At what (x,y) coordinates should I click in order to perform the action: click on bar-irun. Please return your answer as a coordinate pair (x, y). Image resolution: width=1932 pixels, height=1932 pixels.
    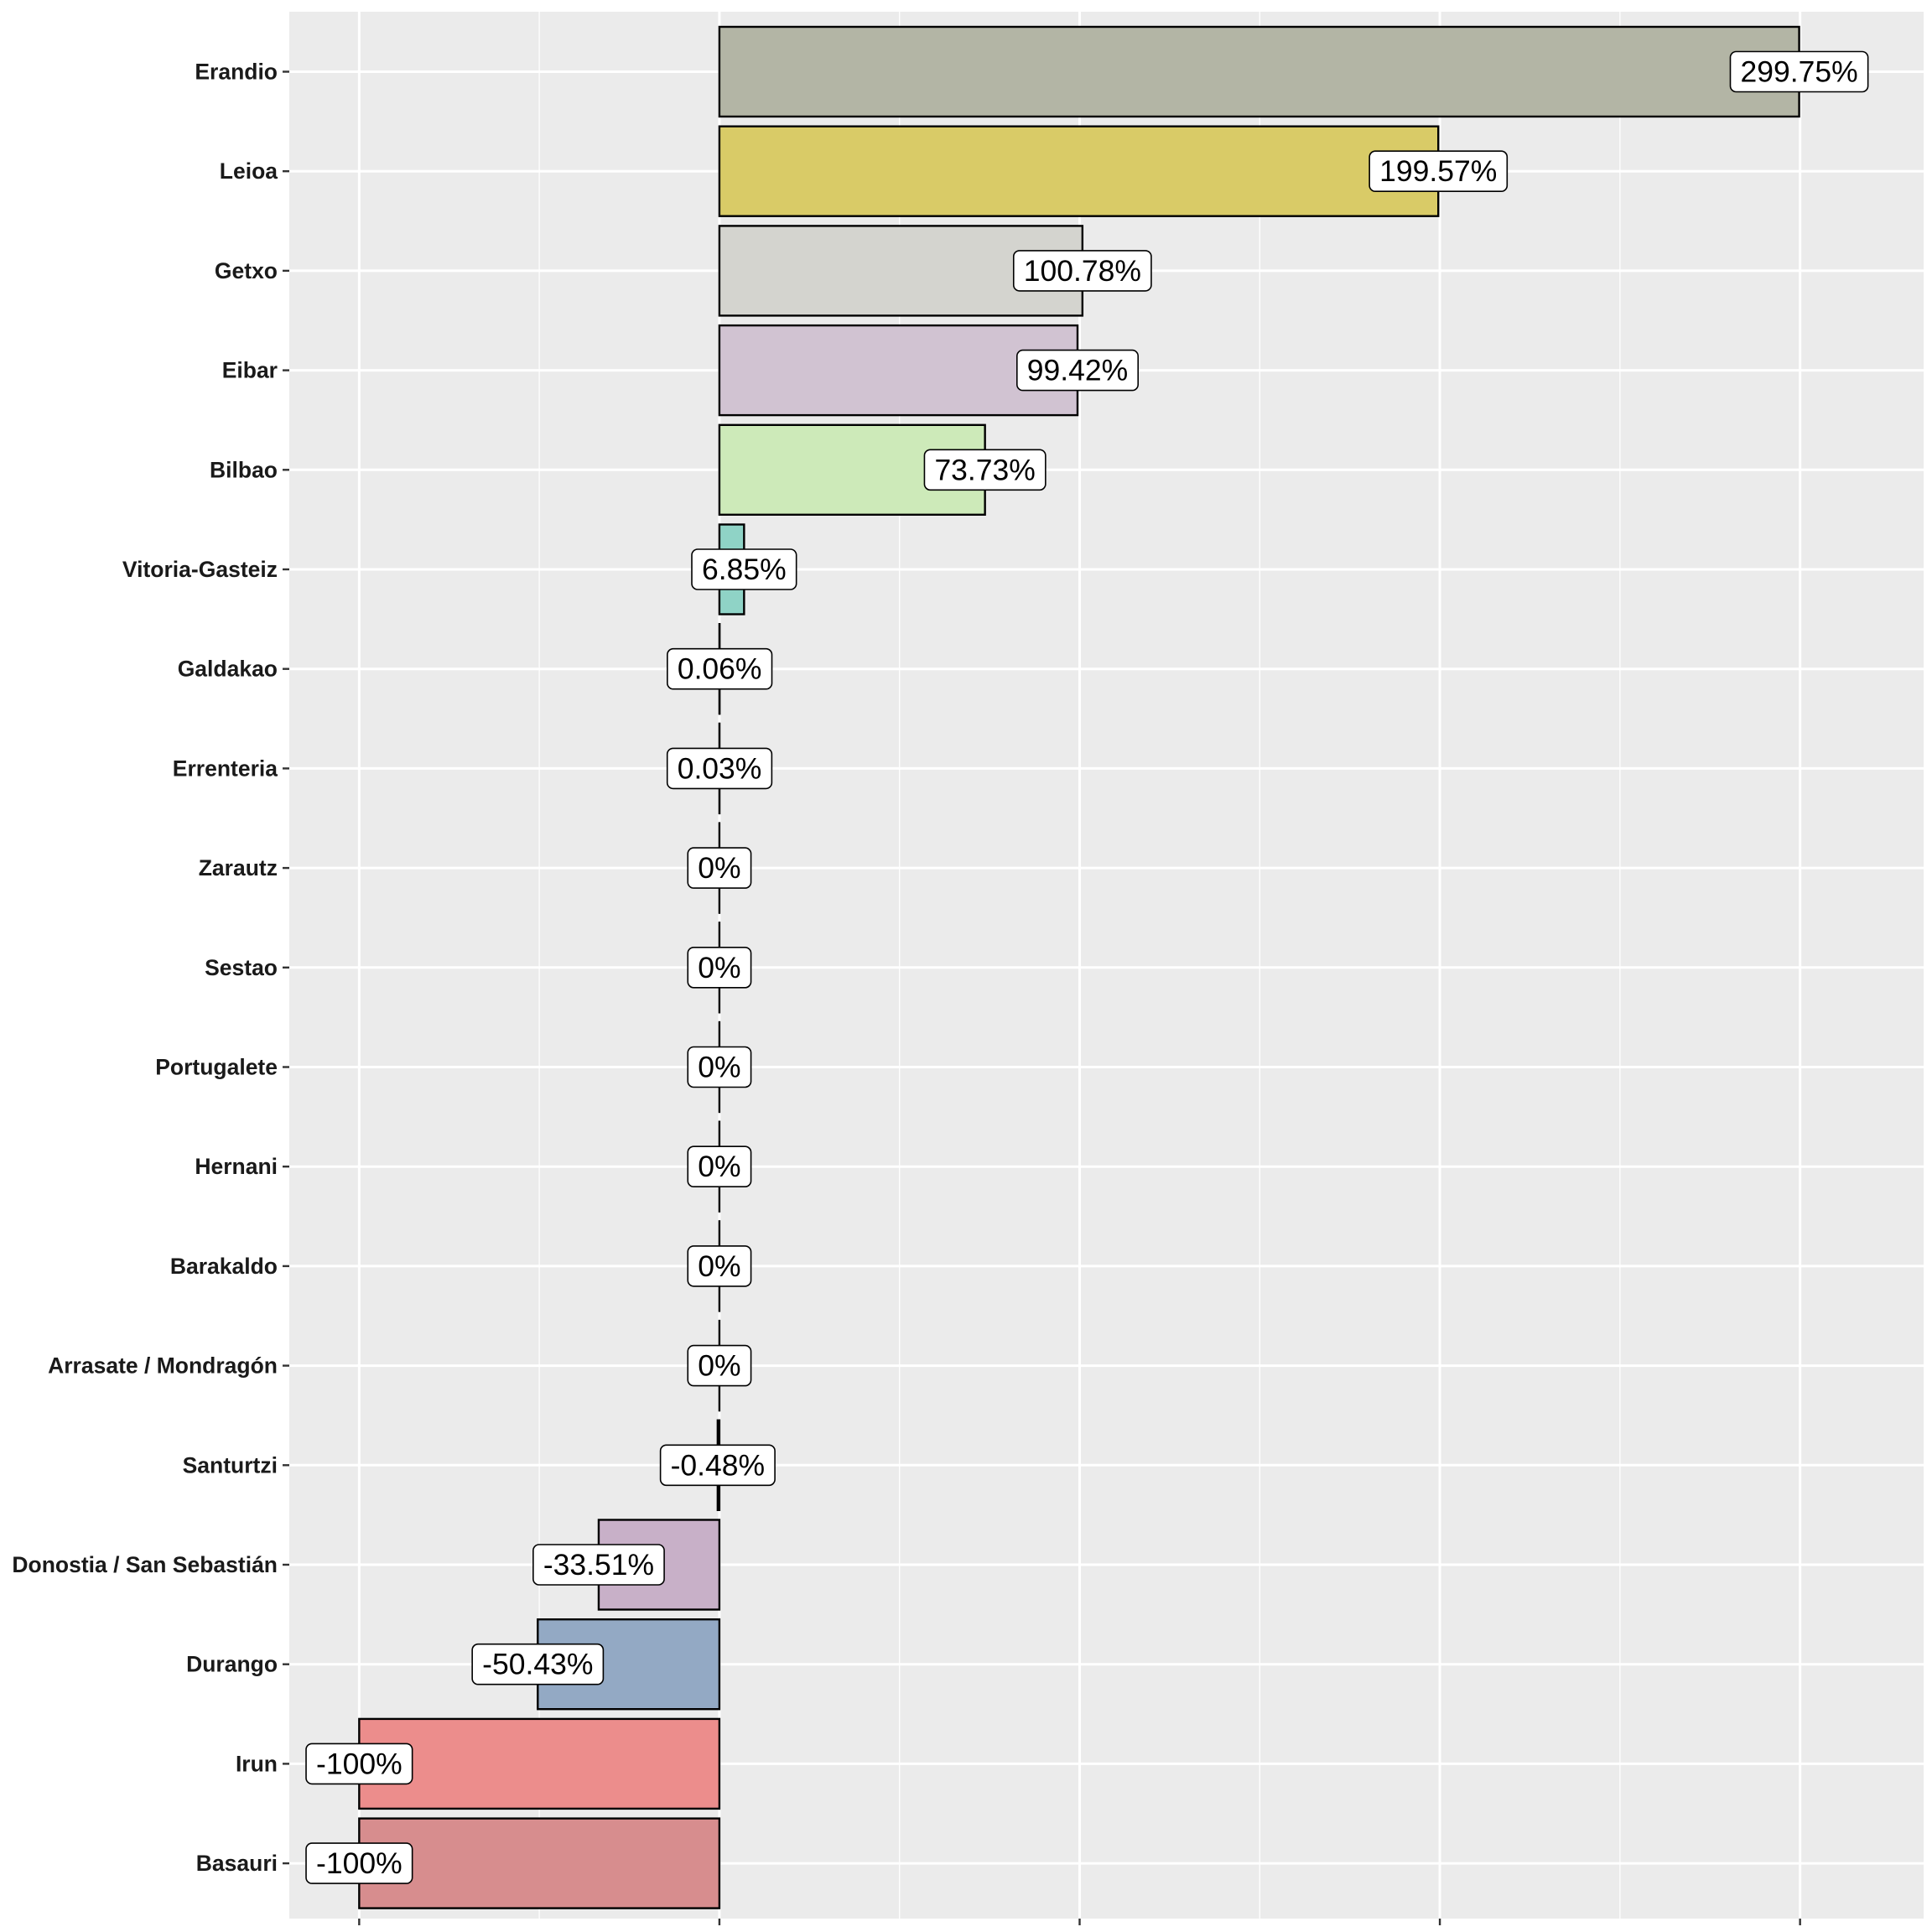
    Looking at the image, I should click on (539, 1763).